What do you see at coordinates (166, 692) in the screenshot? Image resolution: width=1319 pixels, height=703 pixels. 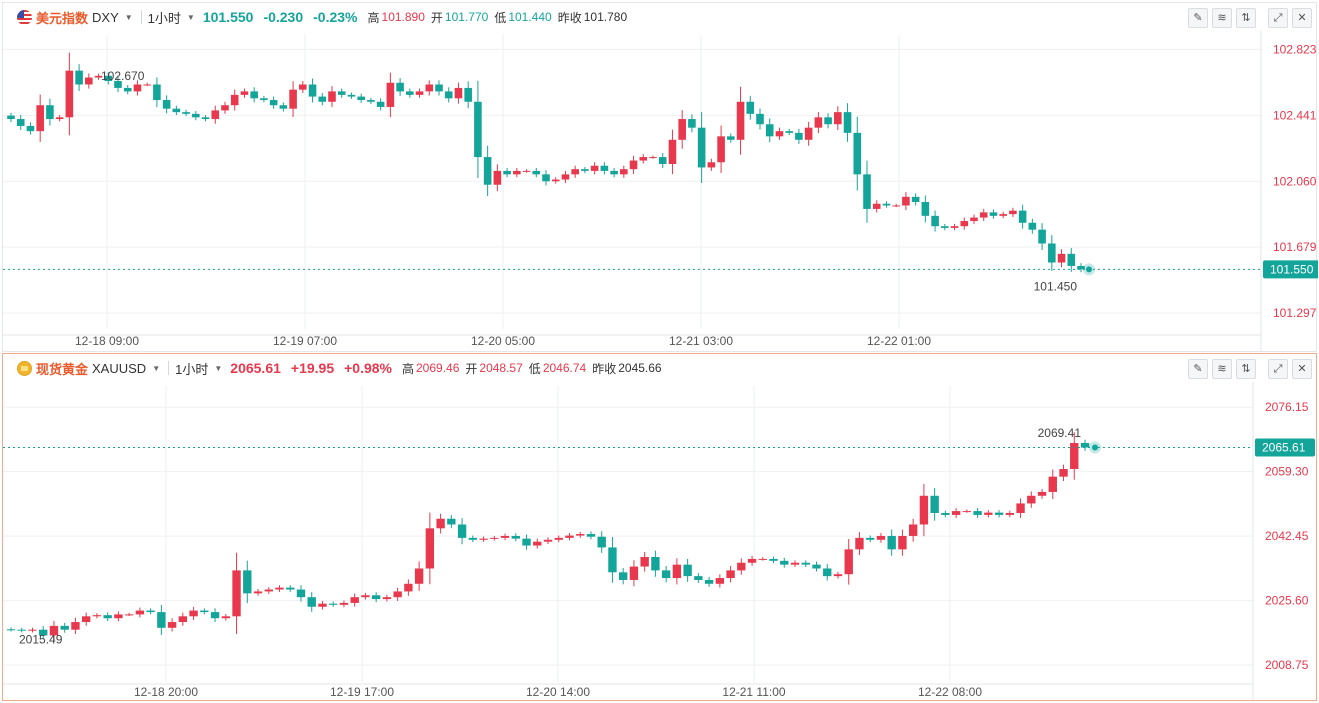 I see `x-tick-label: 12-18 20:00` at bounding box center [166, 692].